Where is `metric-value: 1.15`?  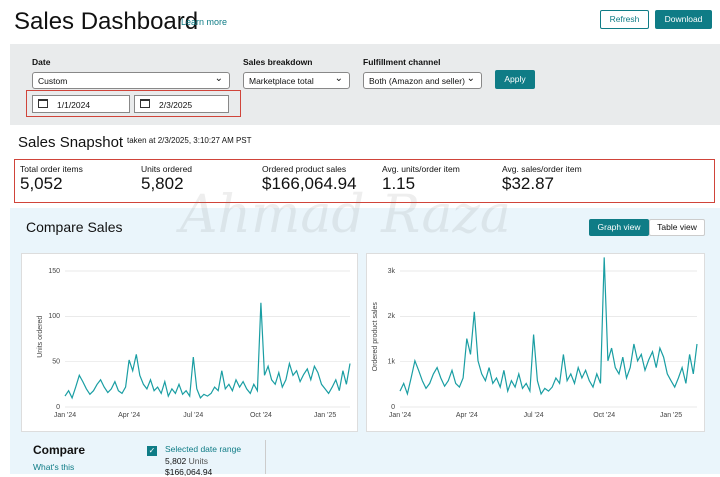 metric-value: 1.15 is located at coordinates (399, 183).